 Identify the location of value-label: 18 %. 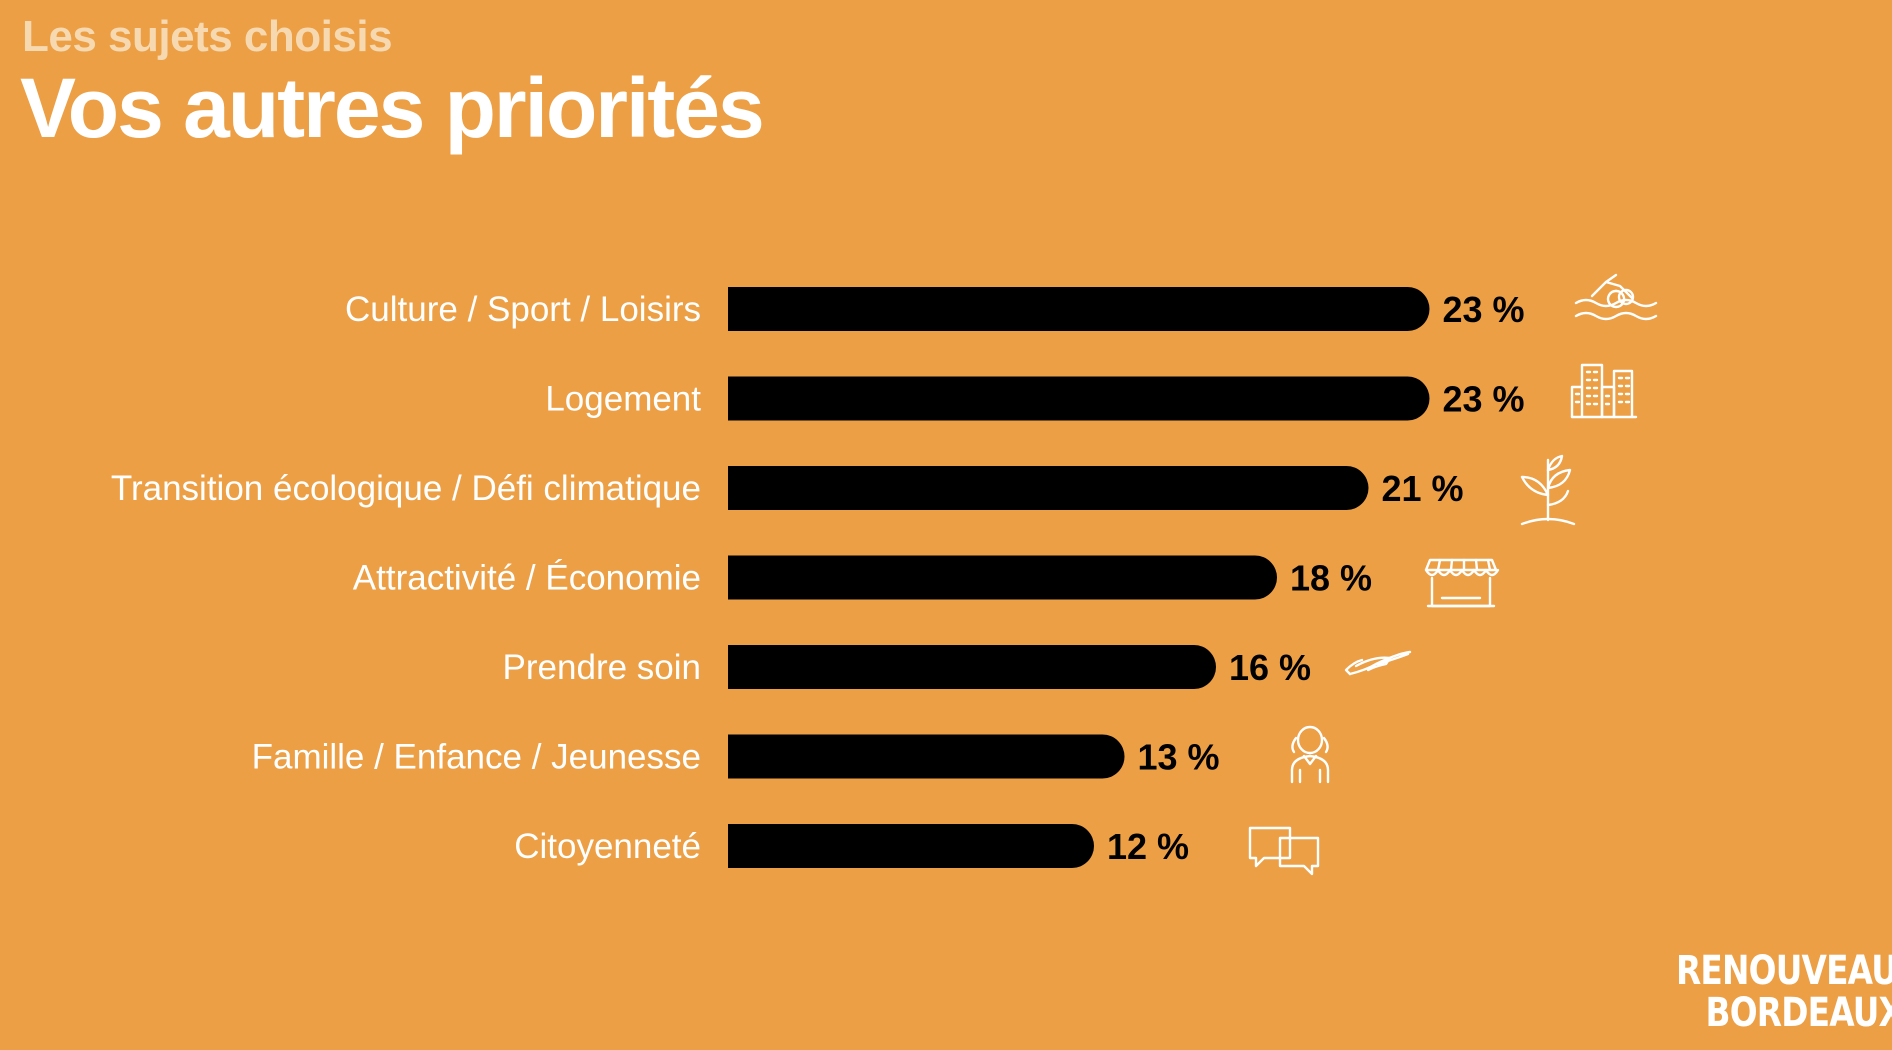
(1331, 578).